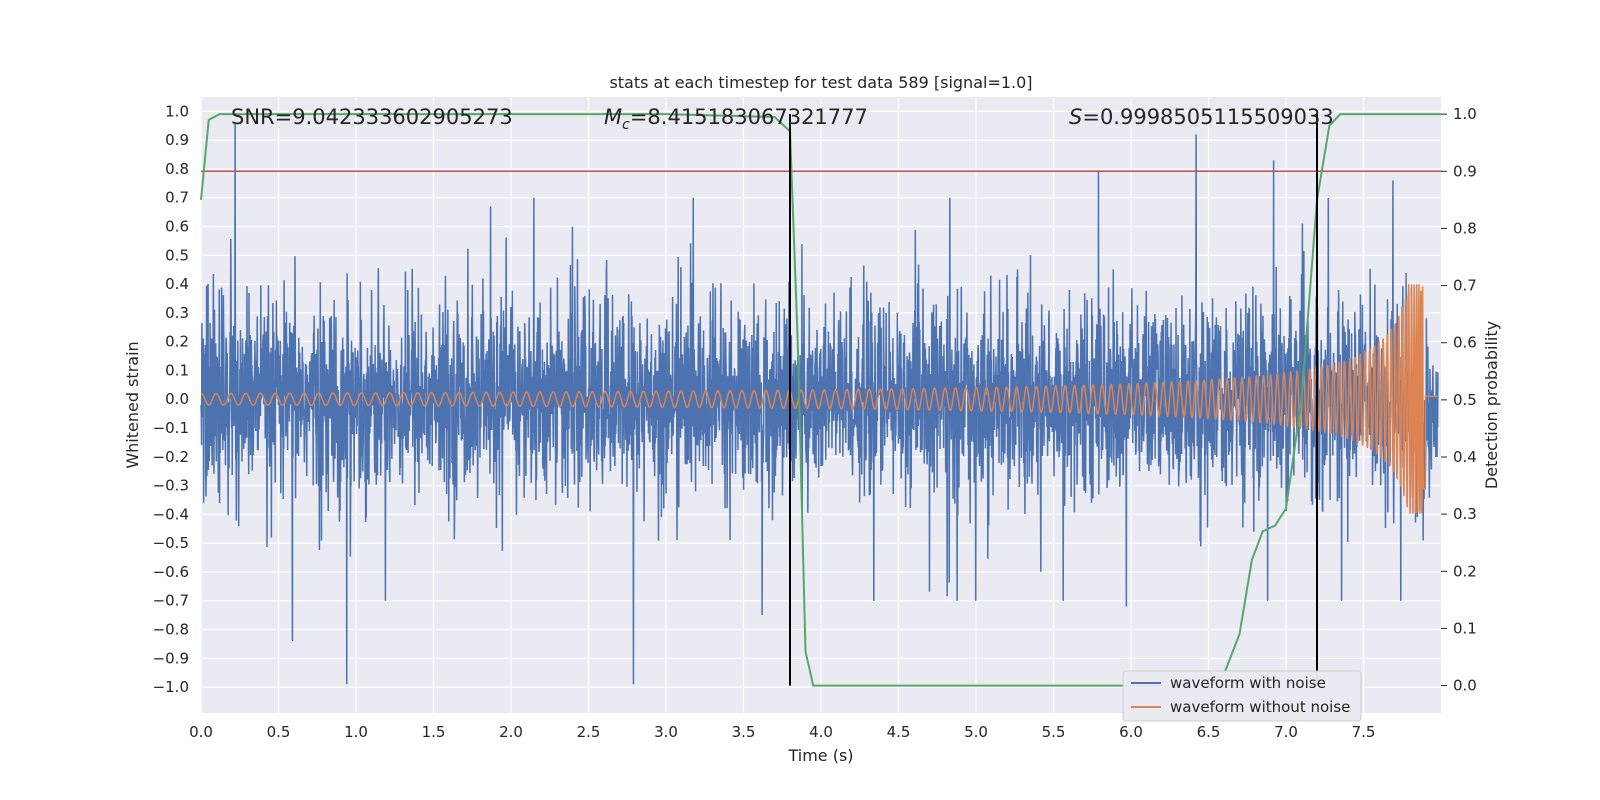 This screenshot has height=800, width=1600. Describe the element at coordinates (1248, 683) in the screenshot. I see `legend-label-noise: waveform with noise` at that location.